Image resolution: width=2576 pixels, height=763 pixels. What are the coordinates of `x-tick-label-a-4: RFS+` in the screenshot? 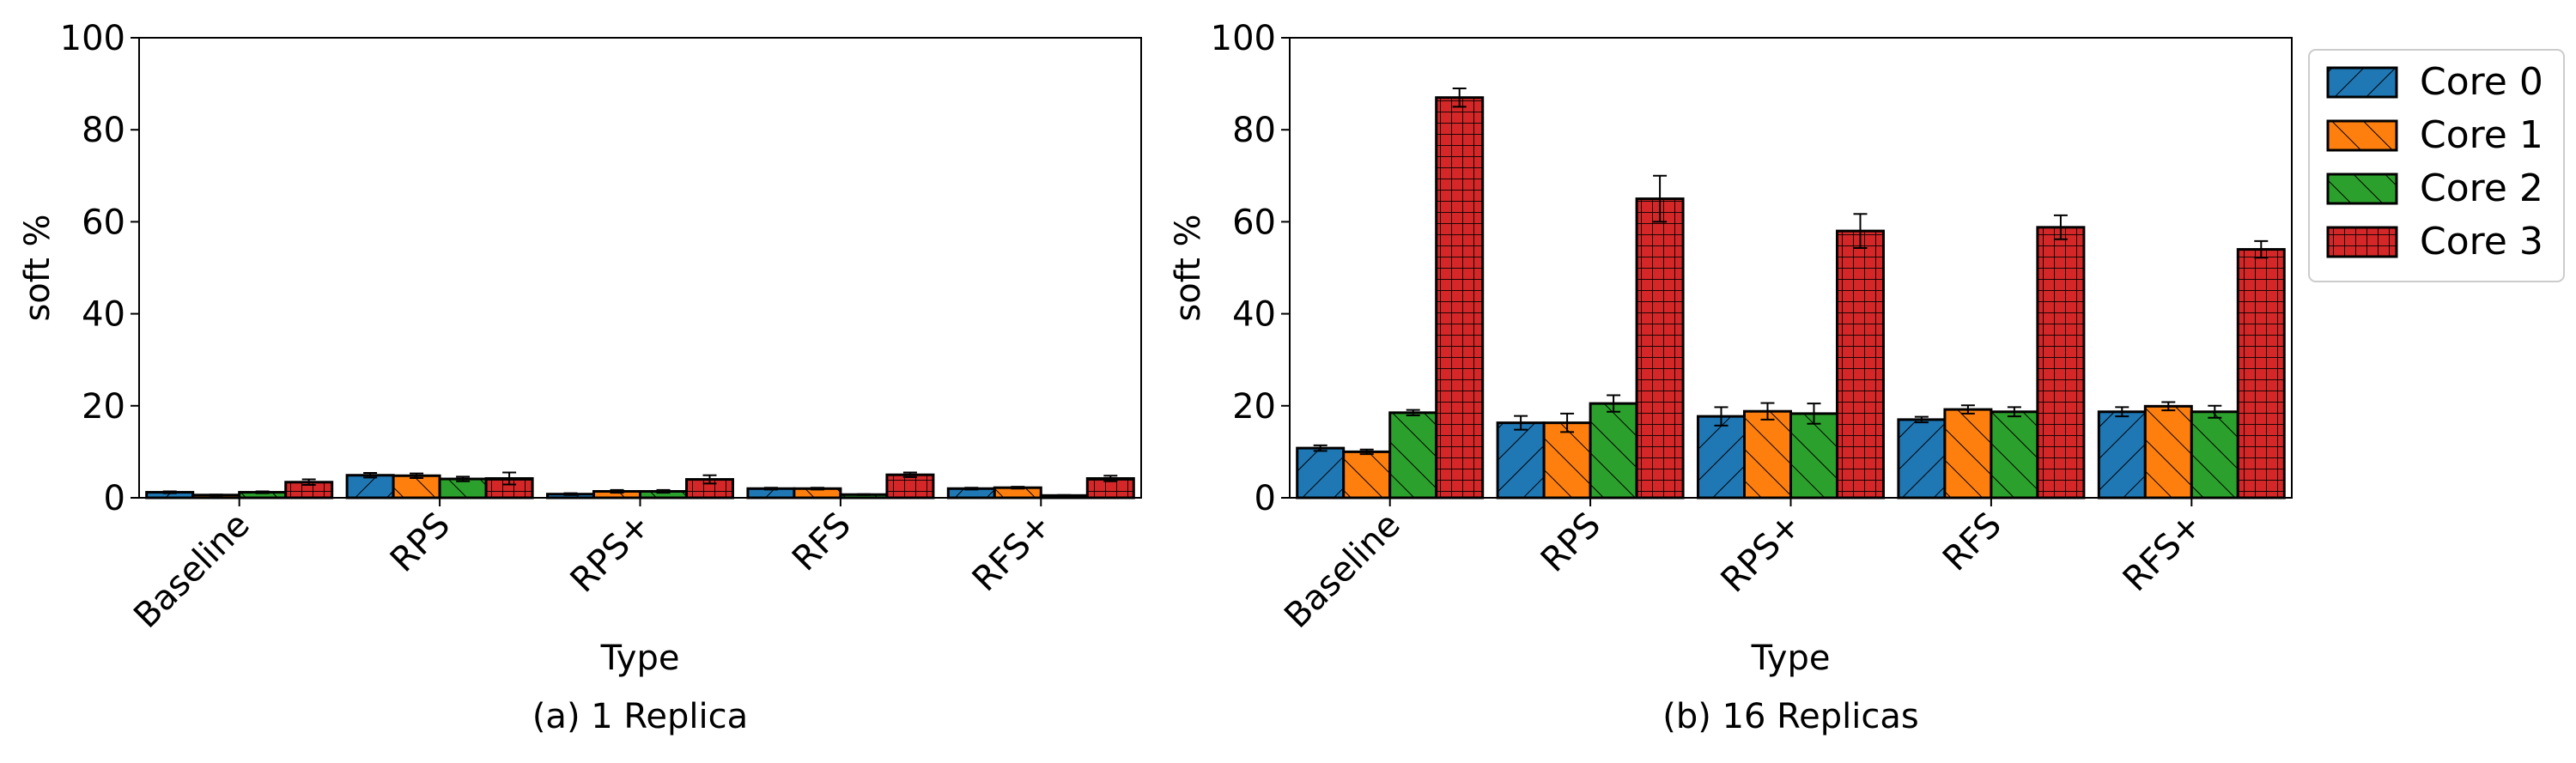 It's located at (1013, 553).